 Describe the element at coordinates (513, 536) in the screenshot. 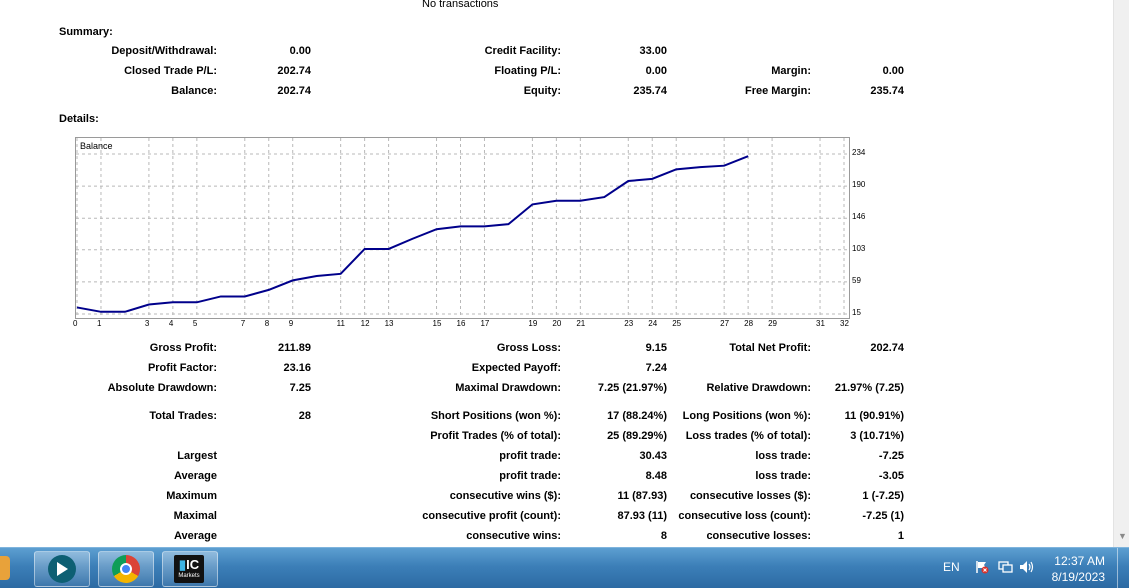

I see `avg-consecutive-wins-label: consecutive wins:` at that location.